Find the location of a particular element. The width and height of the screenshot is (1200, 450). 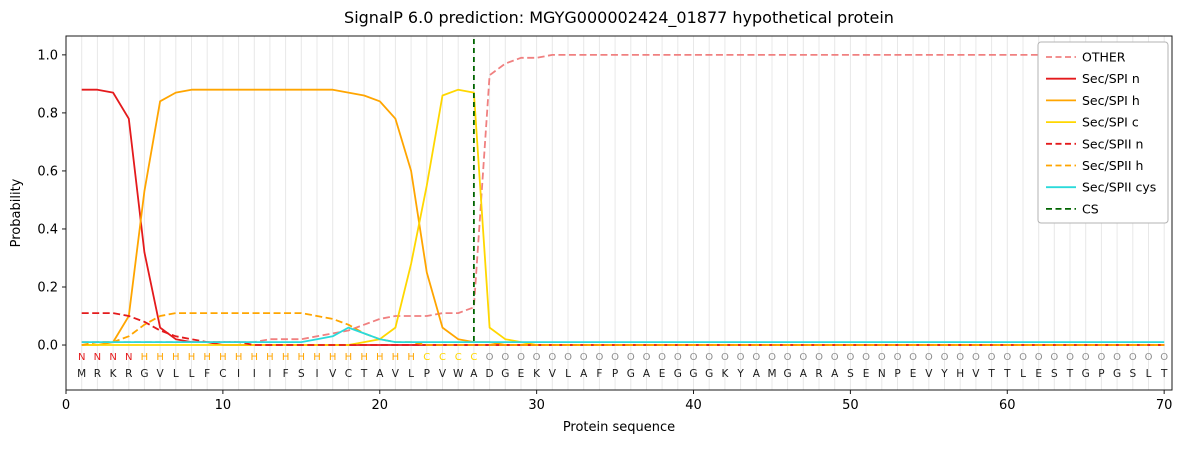

legend-item-cs: CS is located at coordinates (1072, 208).